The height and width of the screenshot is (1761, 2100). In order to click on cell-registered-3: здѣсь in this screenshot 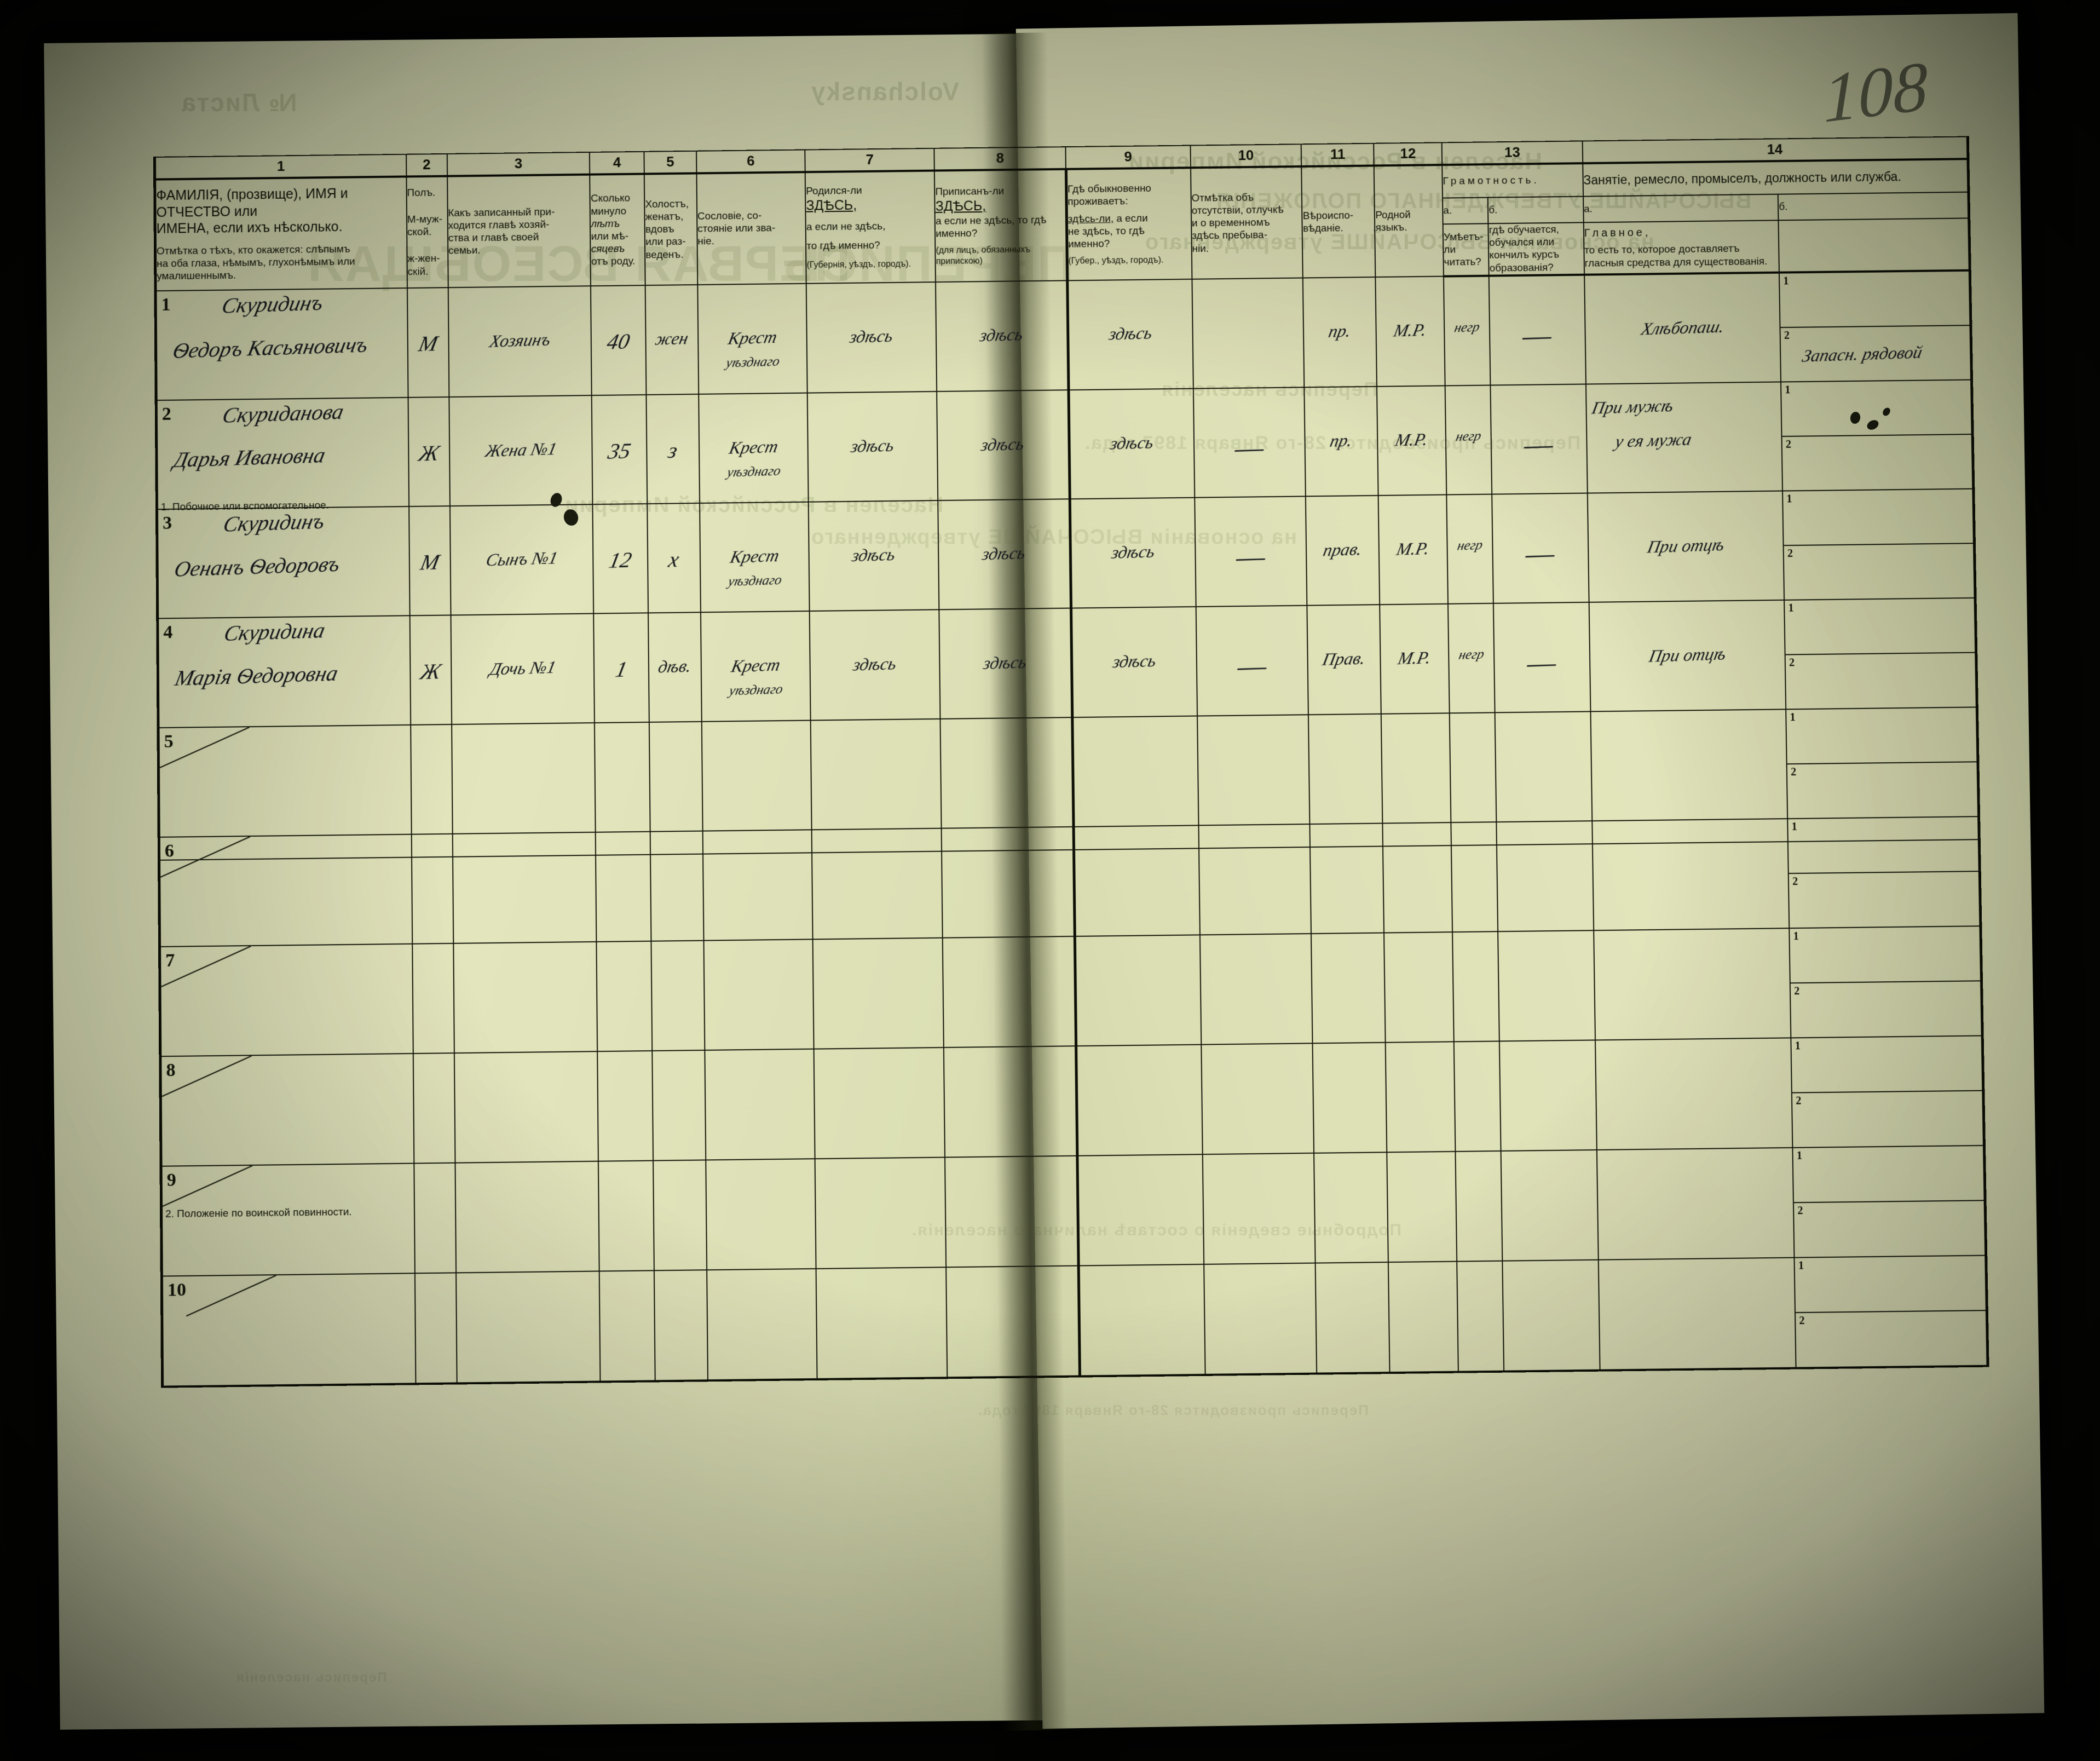, I will do `click(1004, 553)`.